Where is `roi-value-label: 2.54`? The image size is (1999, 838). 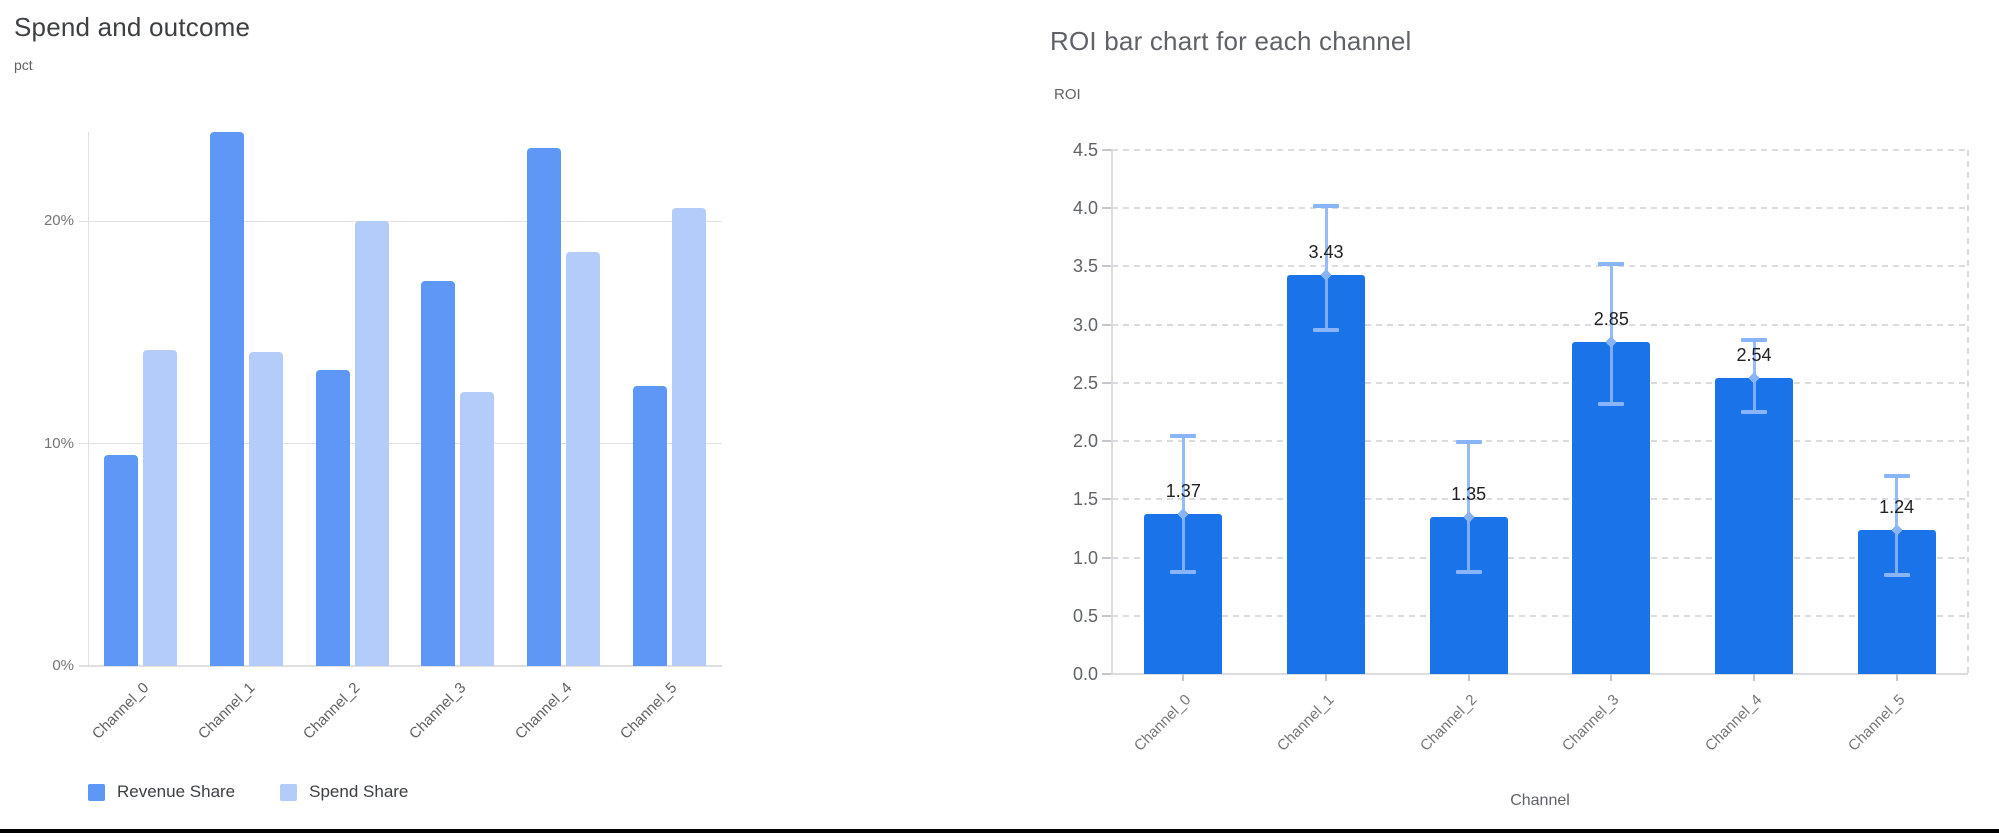
roi-value-label: 2.54 is located at coordinates (1754, 355).